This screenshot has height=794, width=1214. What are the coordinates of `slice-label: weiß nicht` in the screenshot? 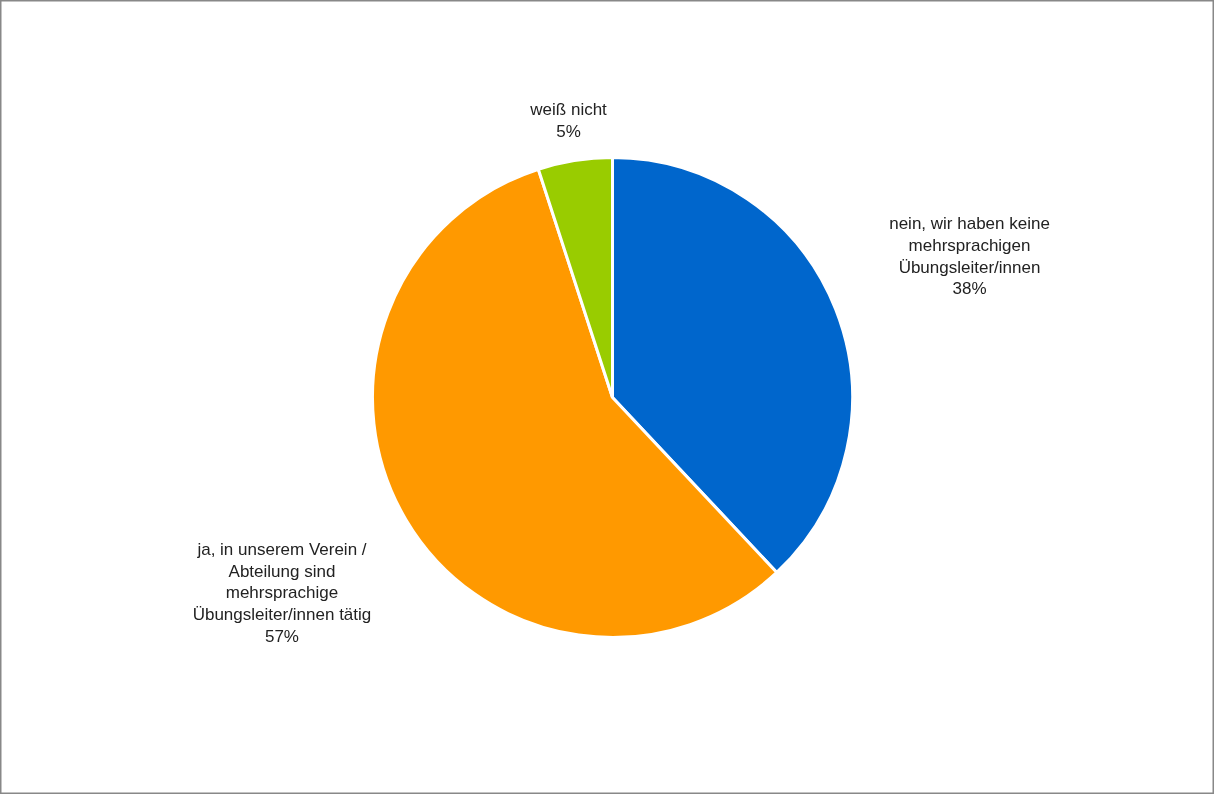 It's located at (568, 109).